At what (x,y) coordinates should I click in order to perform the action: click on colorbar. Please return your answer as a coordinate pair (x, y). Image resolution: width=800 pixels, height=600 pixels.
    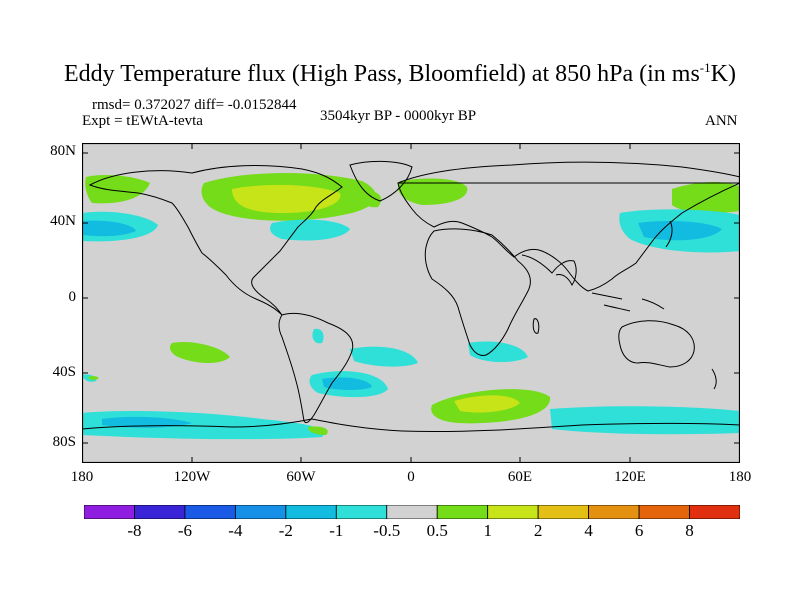
    Looking at the image, I should click on (412, 512).